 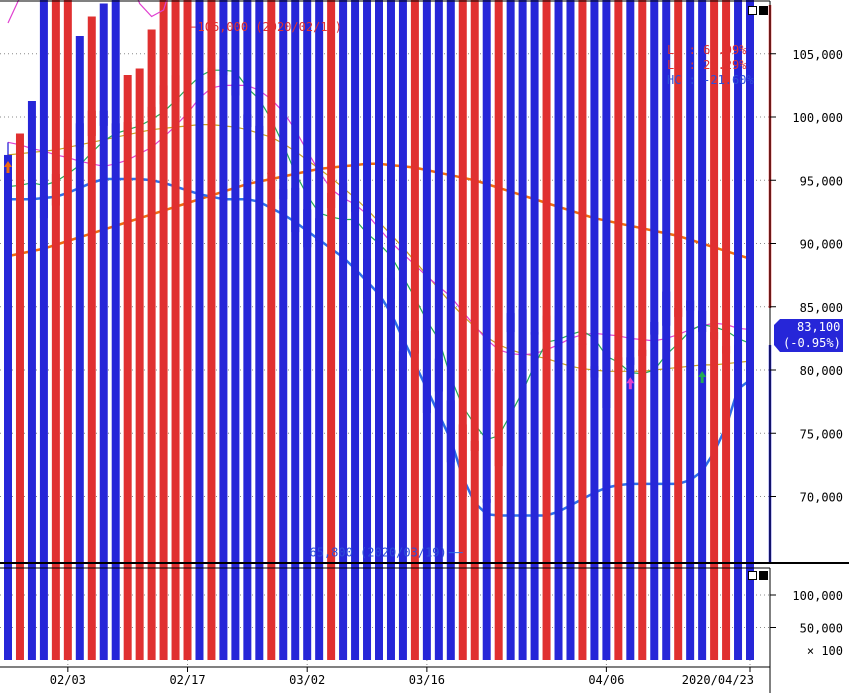 I want to click on close-icon, so click(x=763, y=10).